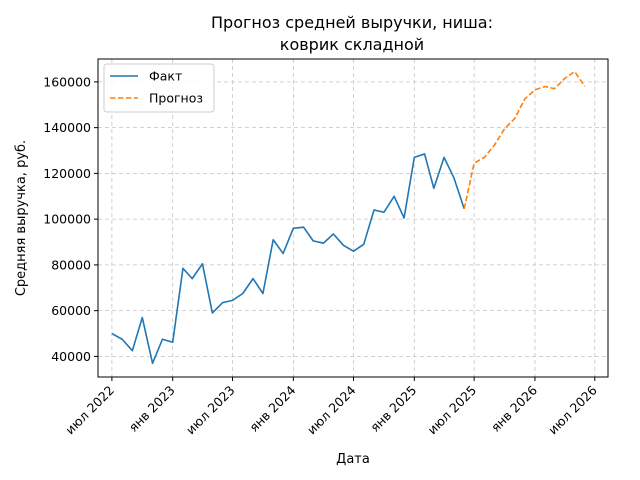  What do you see at coordinates (159, 88) in the screenshot?
I see `legend: Факт Прогноз` at bounding box center [159, 88].